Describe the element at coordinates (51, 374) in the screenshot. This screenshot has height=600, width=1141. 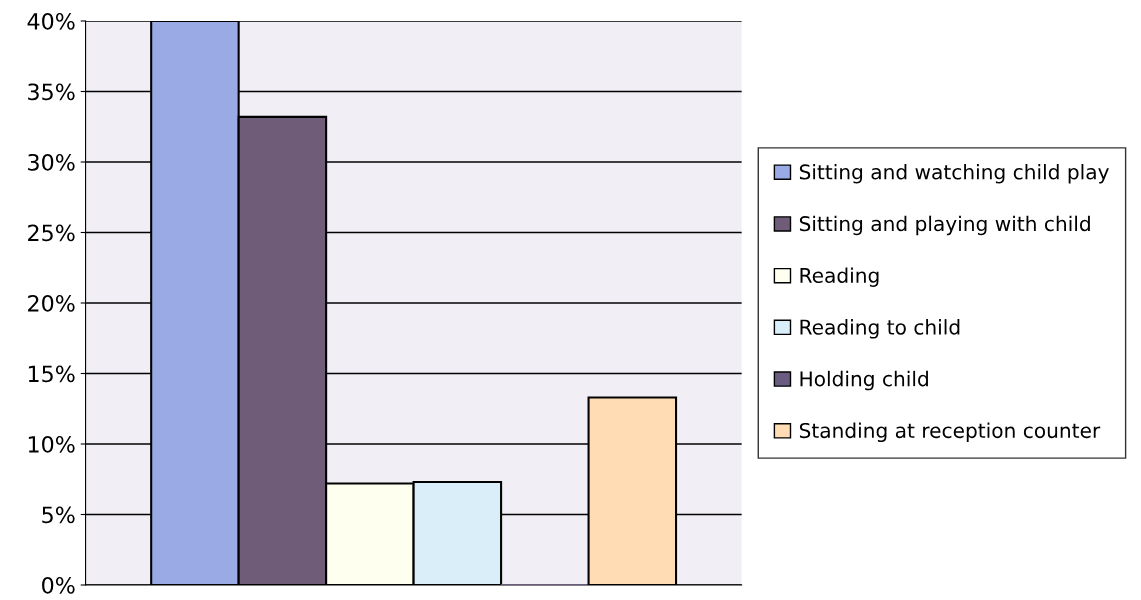
I see `y-tick-label: 15%` at that location.